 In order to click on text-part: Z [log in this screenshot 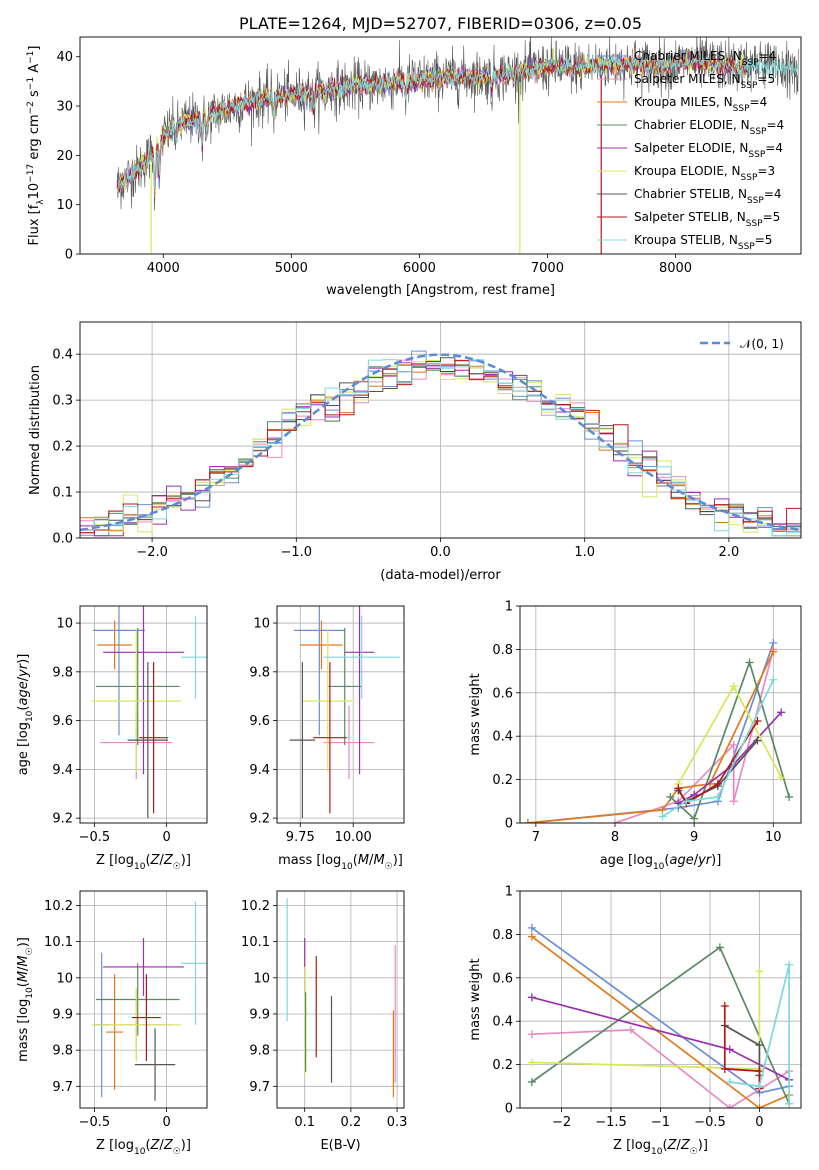, I will do `click(632, 1145)`.